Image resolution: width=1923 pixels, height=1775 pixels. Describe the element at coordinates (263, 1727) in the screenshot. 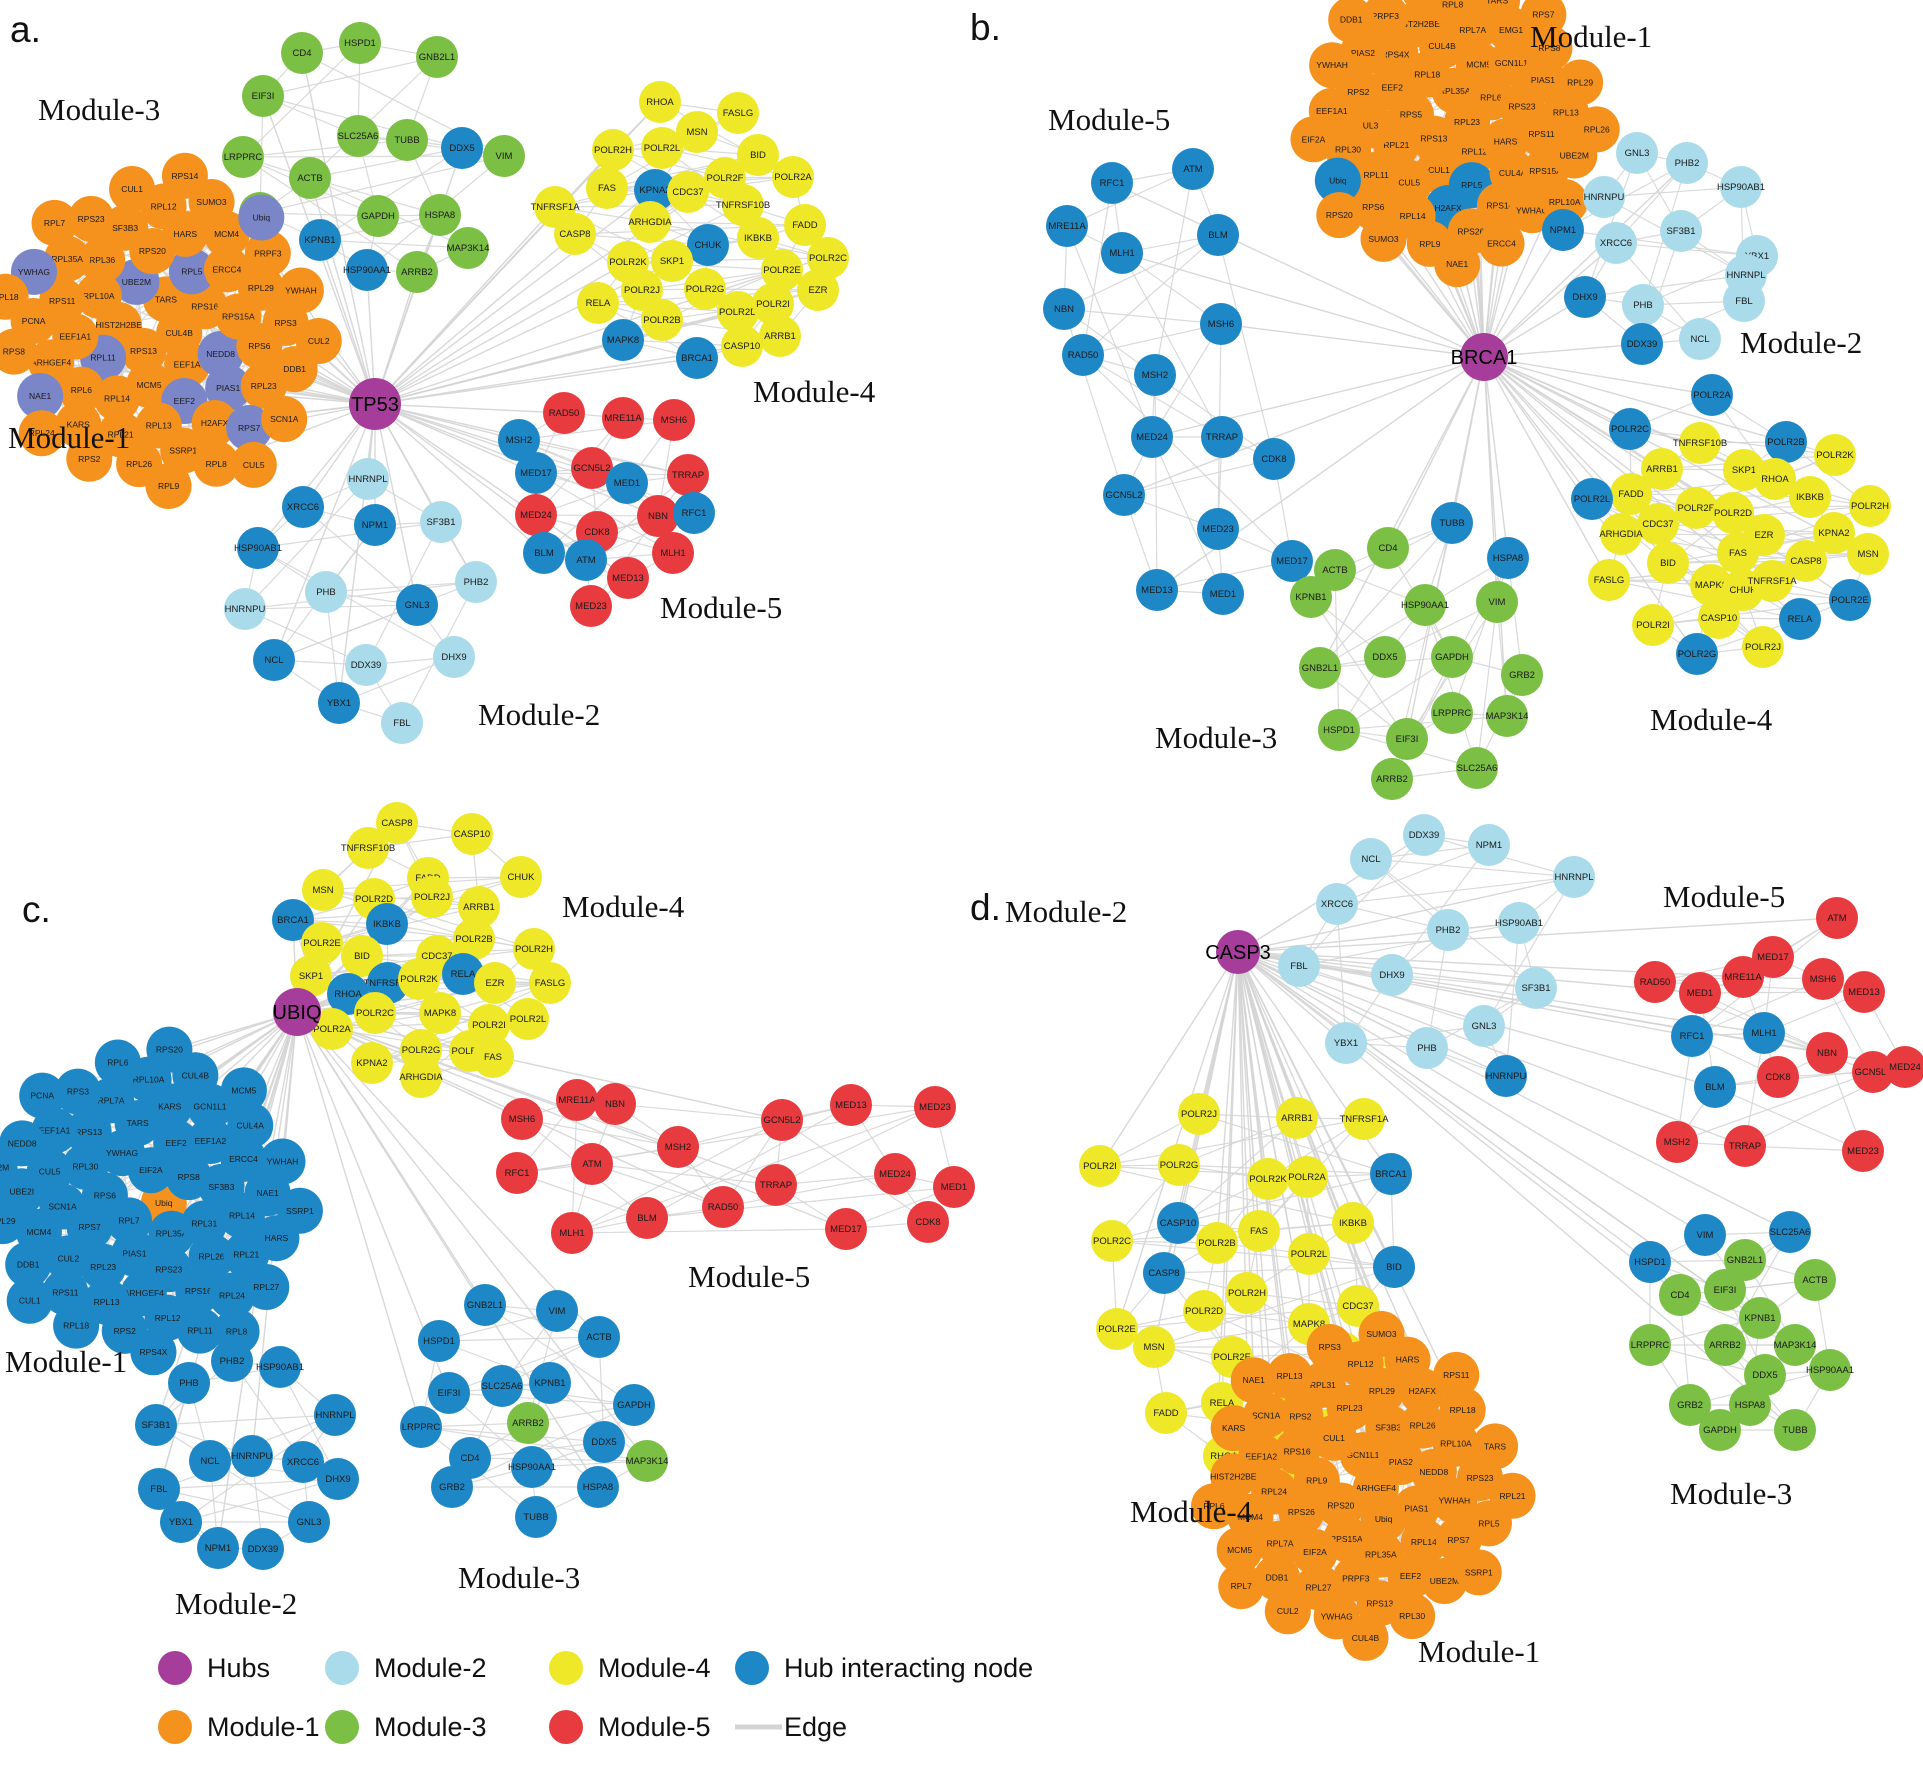

I see `legend-label: Module-1` at that location.